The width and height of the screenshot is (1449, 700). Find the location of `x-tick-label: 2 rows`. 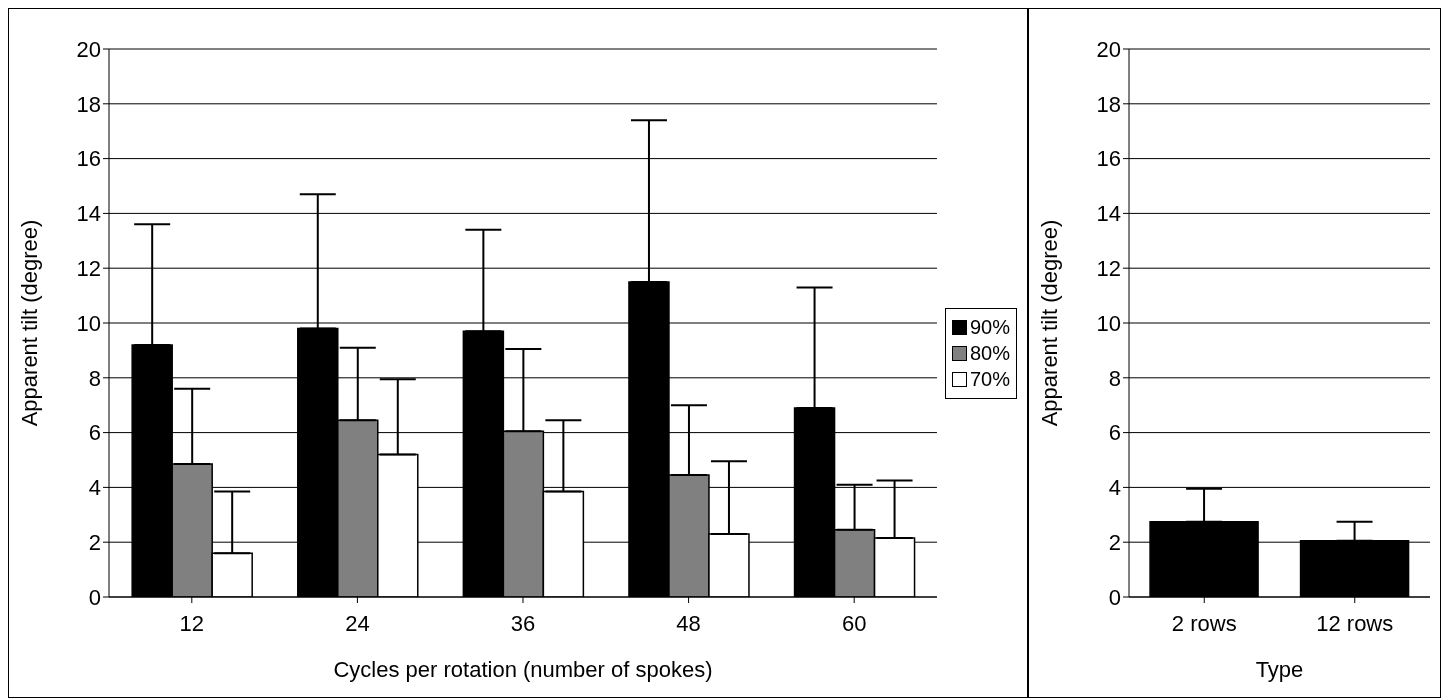

x-tick-label: 2 rows is located at coordinates (1204, 623).